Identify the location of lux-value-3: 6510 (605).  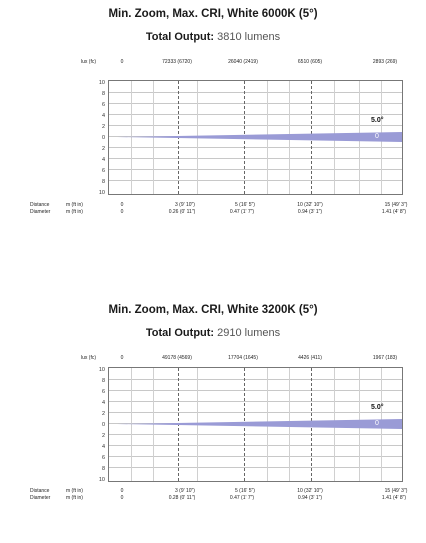
(310, 62).